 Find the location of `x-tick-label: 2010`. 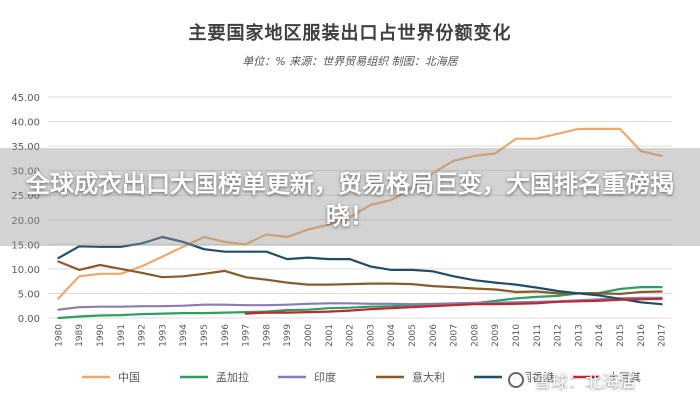

x-tick-label: 2010 is located at coordinates (517, 335).